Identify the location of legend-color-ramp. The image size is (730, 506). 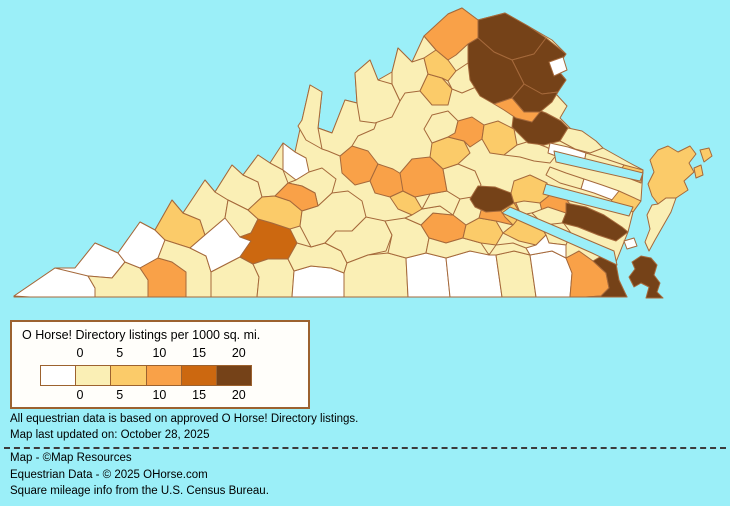
(146, 375).